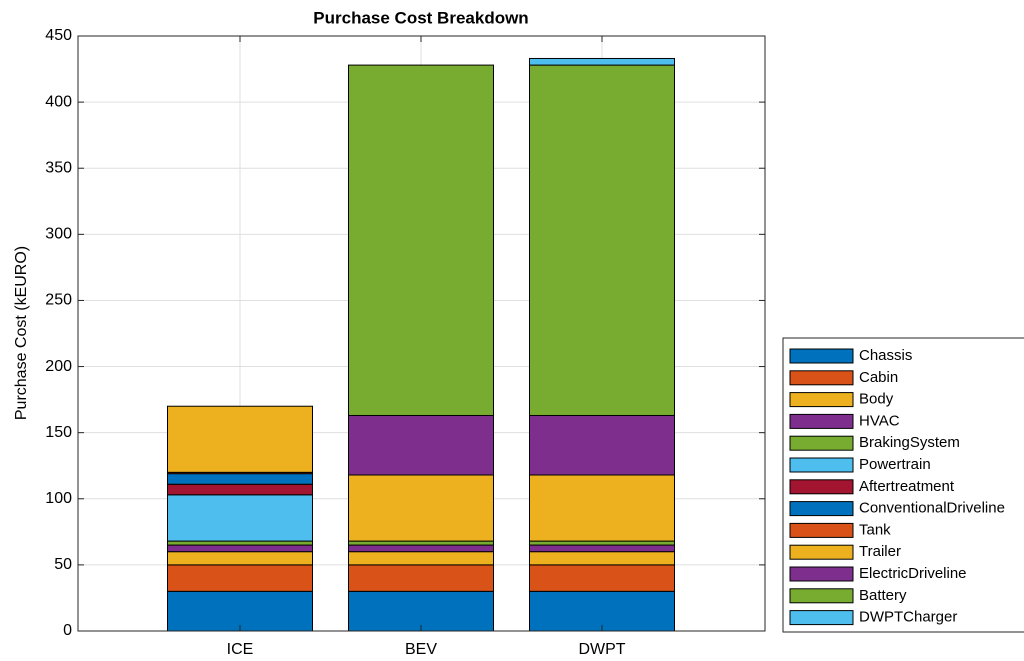 The width and height of the screenshot is (1024, 661). What do you see at coordinates (58, 35) in the screenshot?
I see `y-tick-label: 450` at bounding box center [58, 35].